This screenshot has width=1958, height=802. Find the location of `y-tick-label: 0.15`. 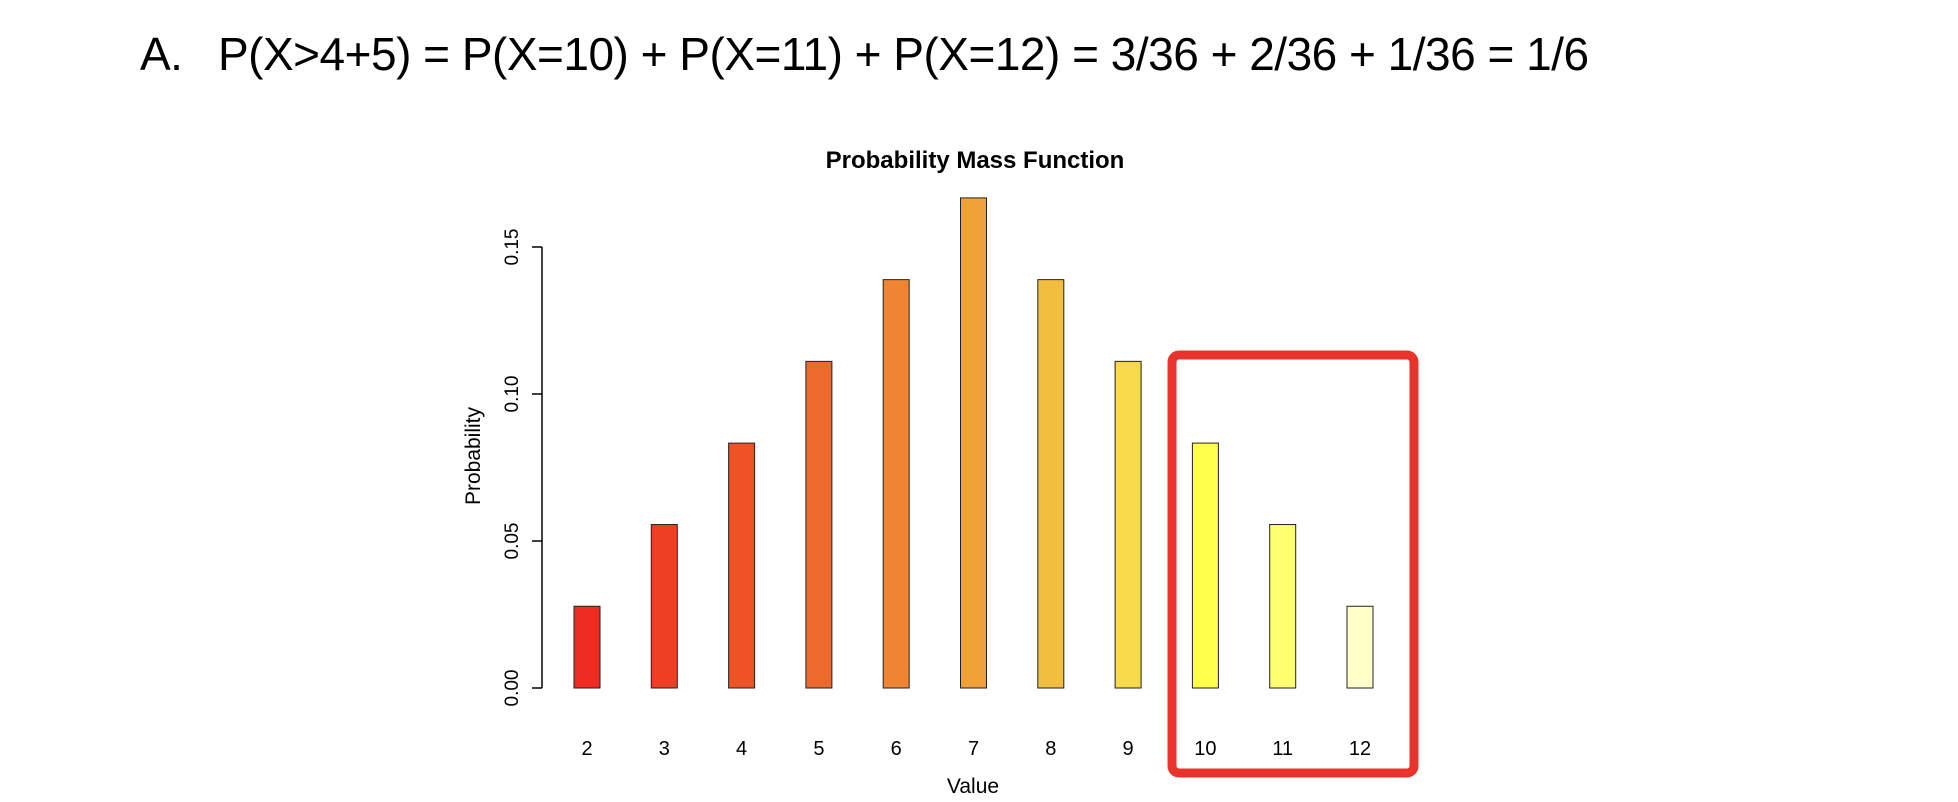

y-tick-label: 0.15 is located at coordinates (512, 247).